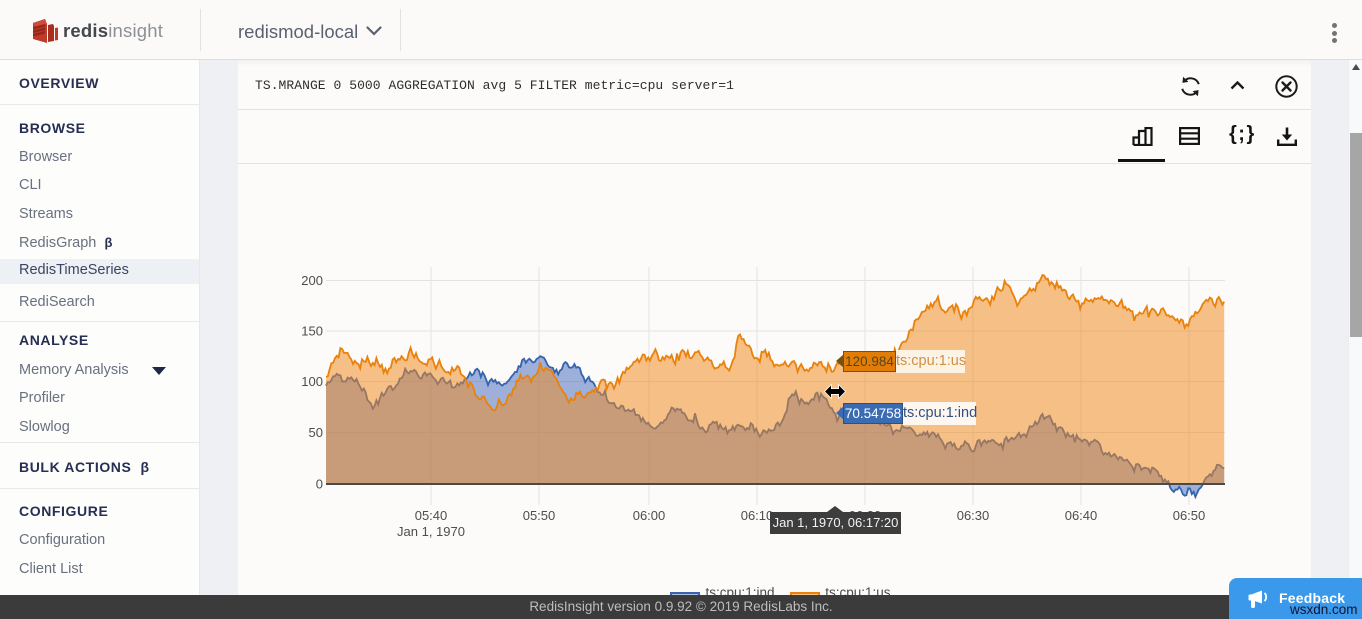 This screenshot has height=619, width=1362. Describe the element at coordinates (539, 515) in the screenshot. I see `svg-text: 05:50` at that location.